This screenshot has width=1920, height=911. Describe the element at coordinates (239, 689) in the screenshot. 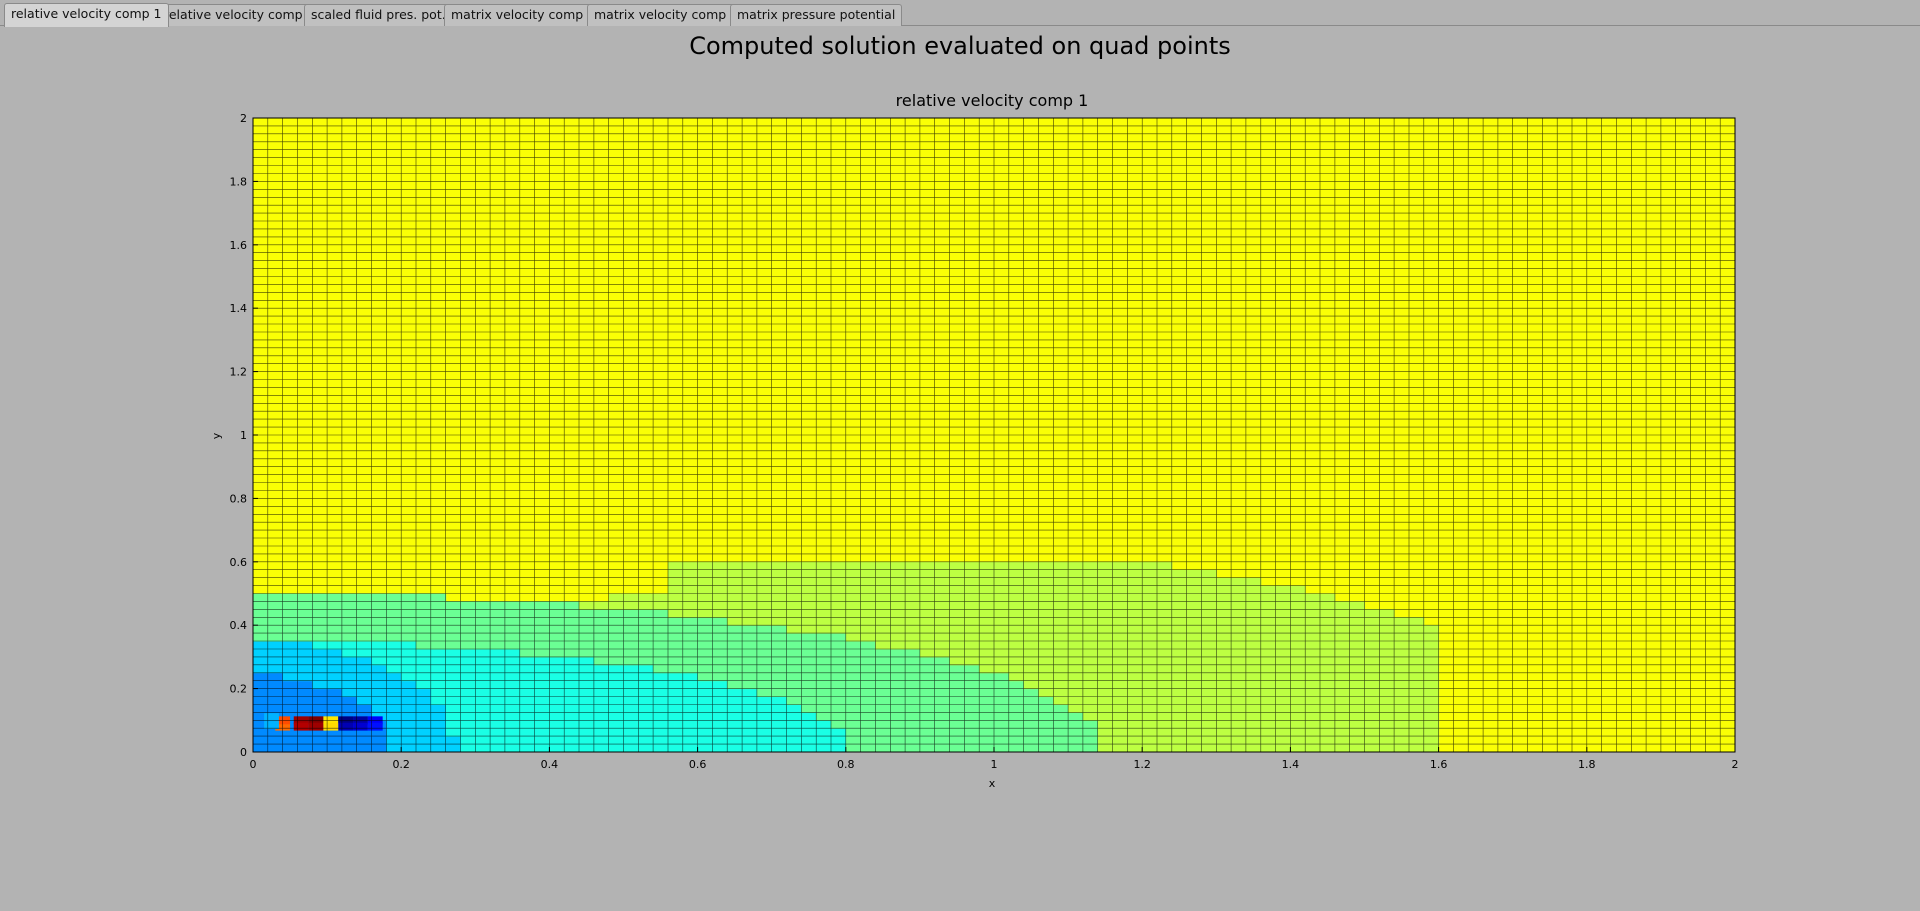

I see `y-tick-label: 0.2` at that location.